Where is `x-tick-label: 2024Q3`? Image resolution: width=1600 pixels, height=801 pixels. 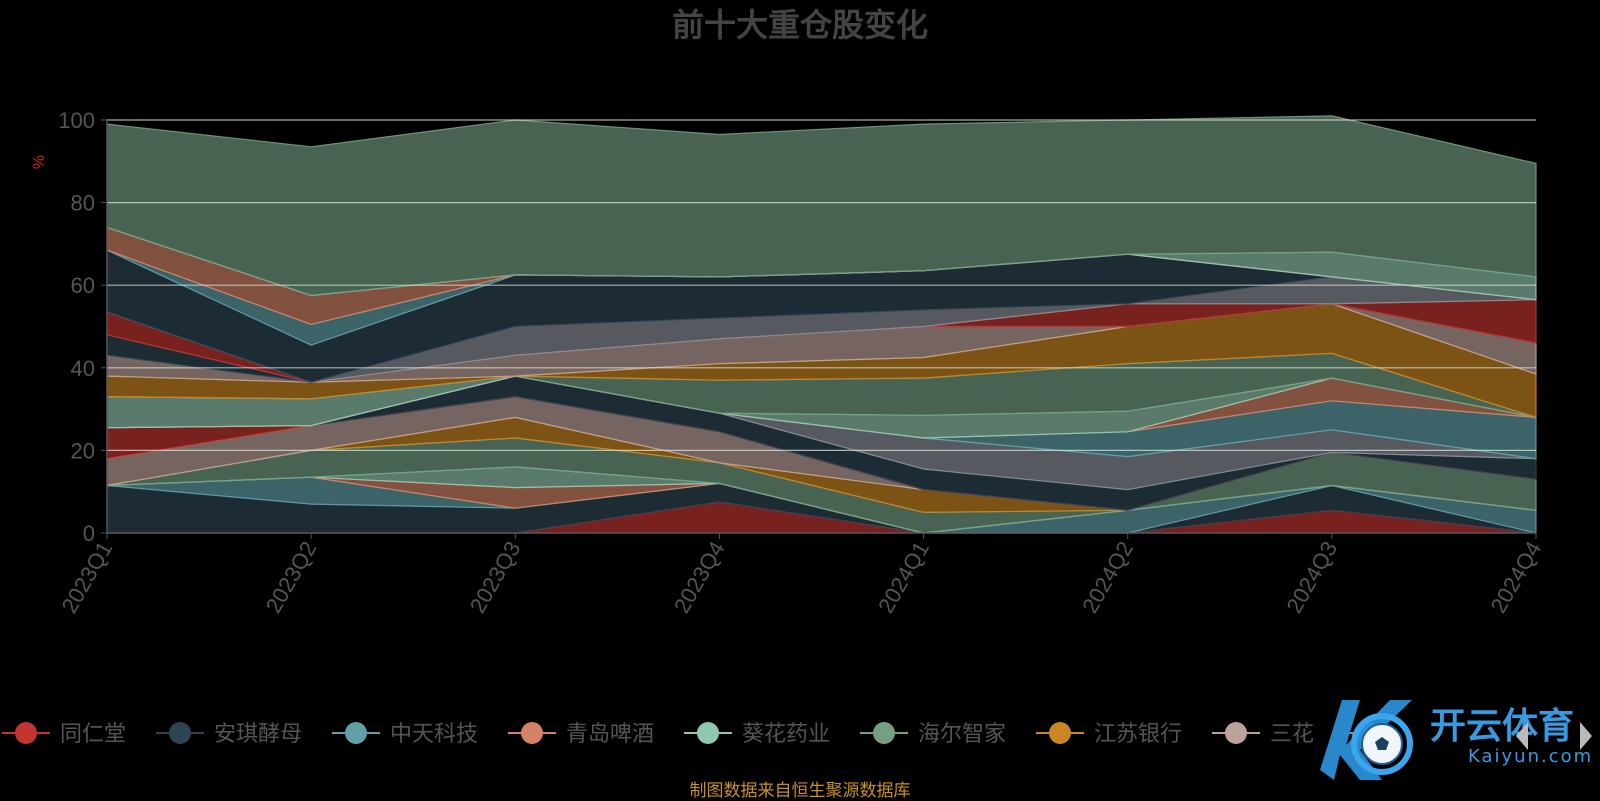
x-tick-label: 2024Q3 is located at coordinates (1311, 577).